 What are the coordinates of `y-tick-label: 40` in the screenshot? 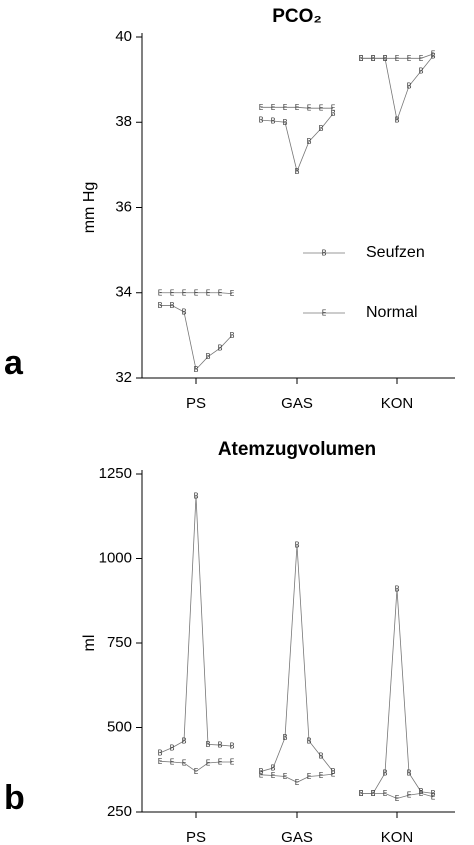 It's located at (123, 36).